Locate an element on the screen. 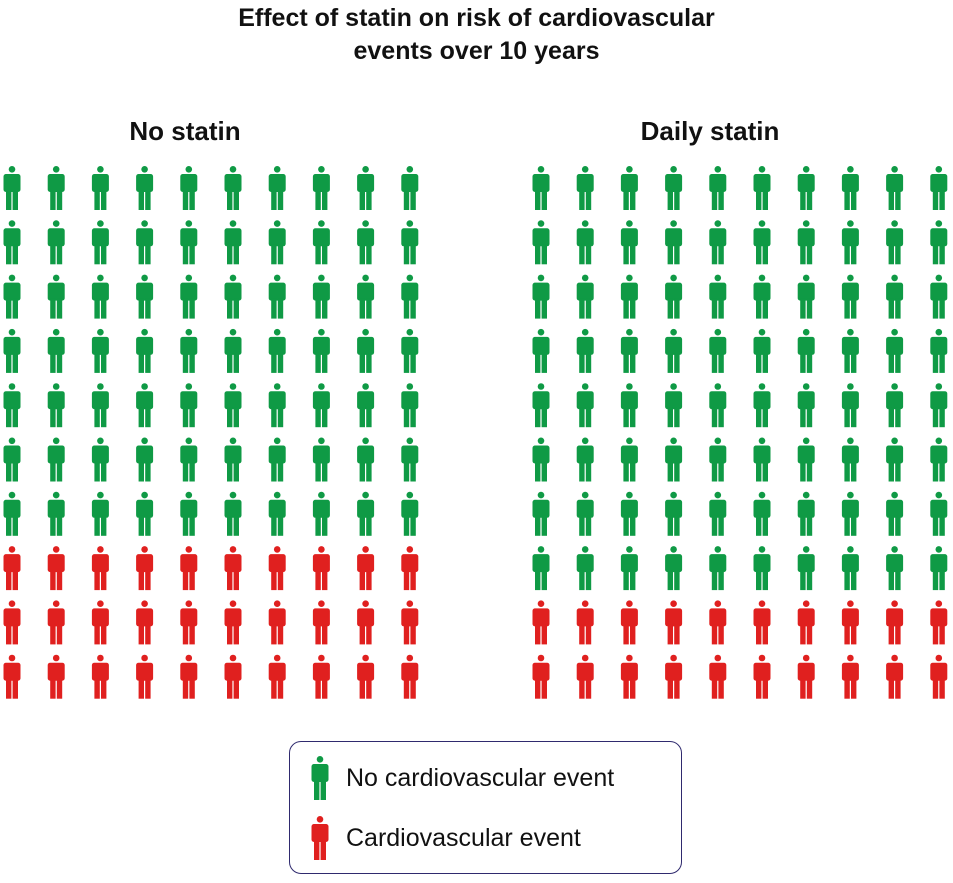 The image size is (953, 883). person-icon is located at coordinates (320, 778).